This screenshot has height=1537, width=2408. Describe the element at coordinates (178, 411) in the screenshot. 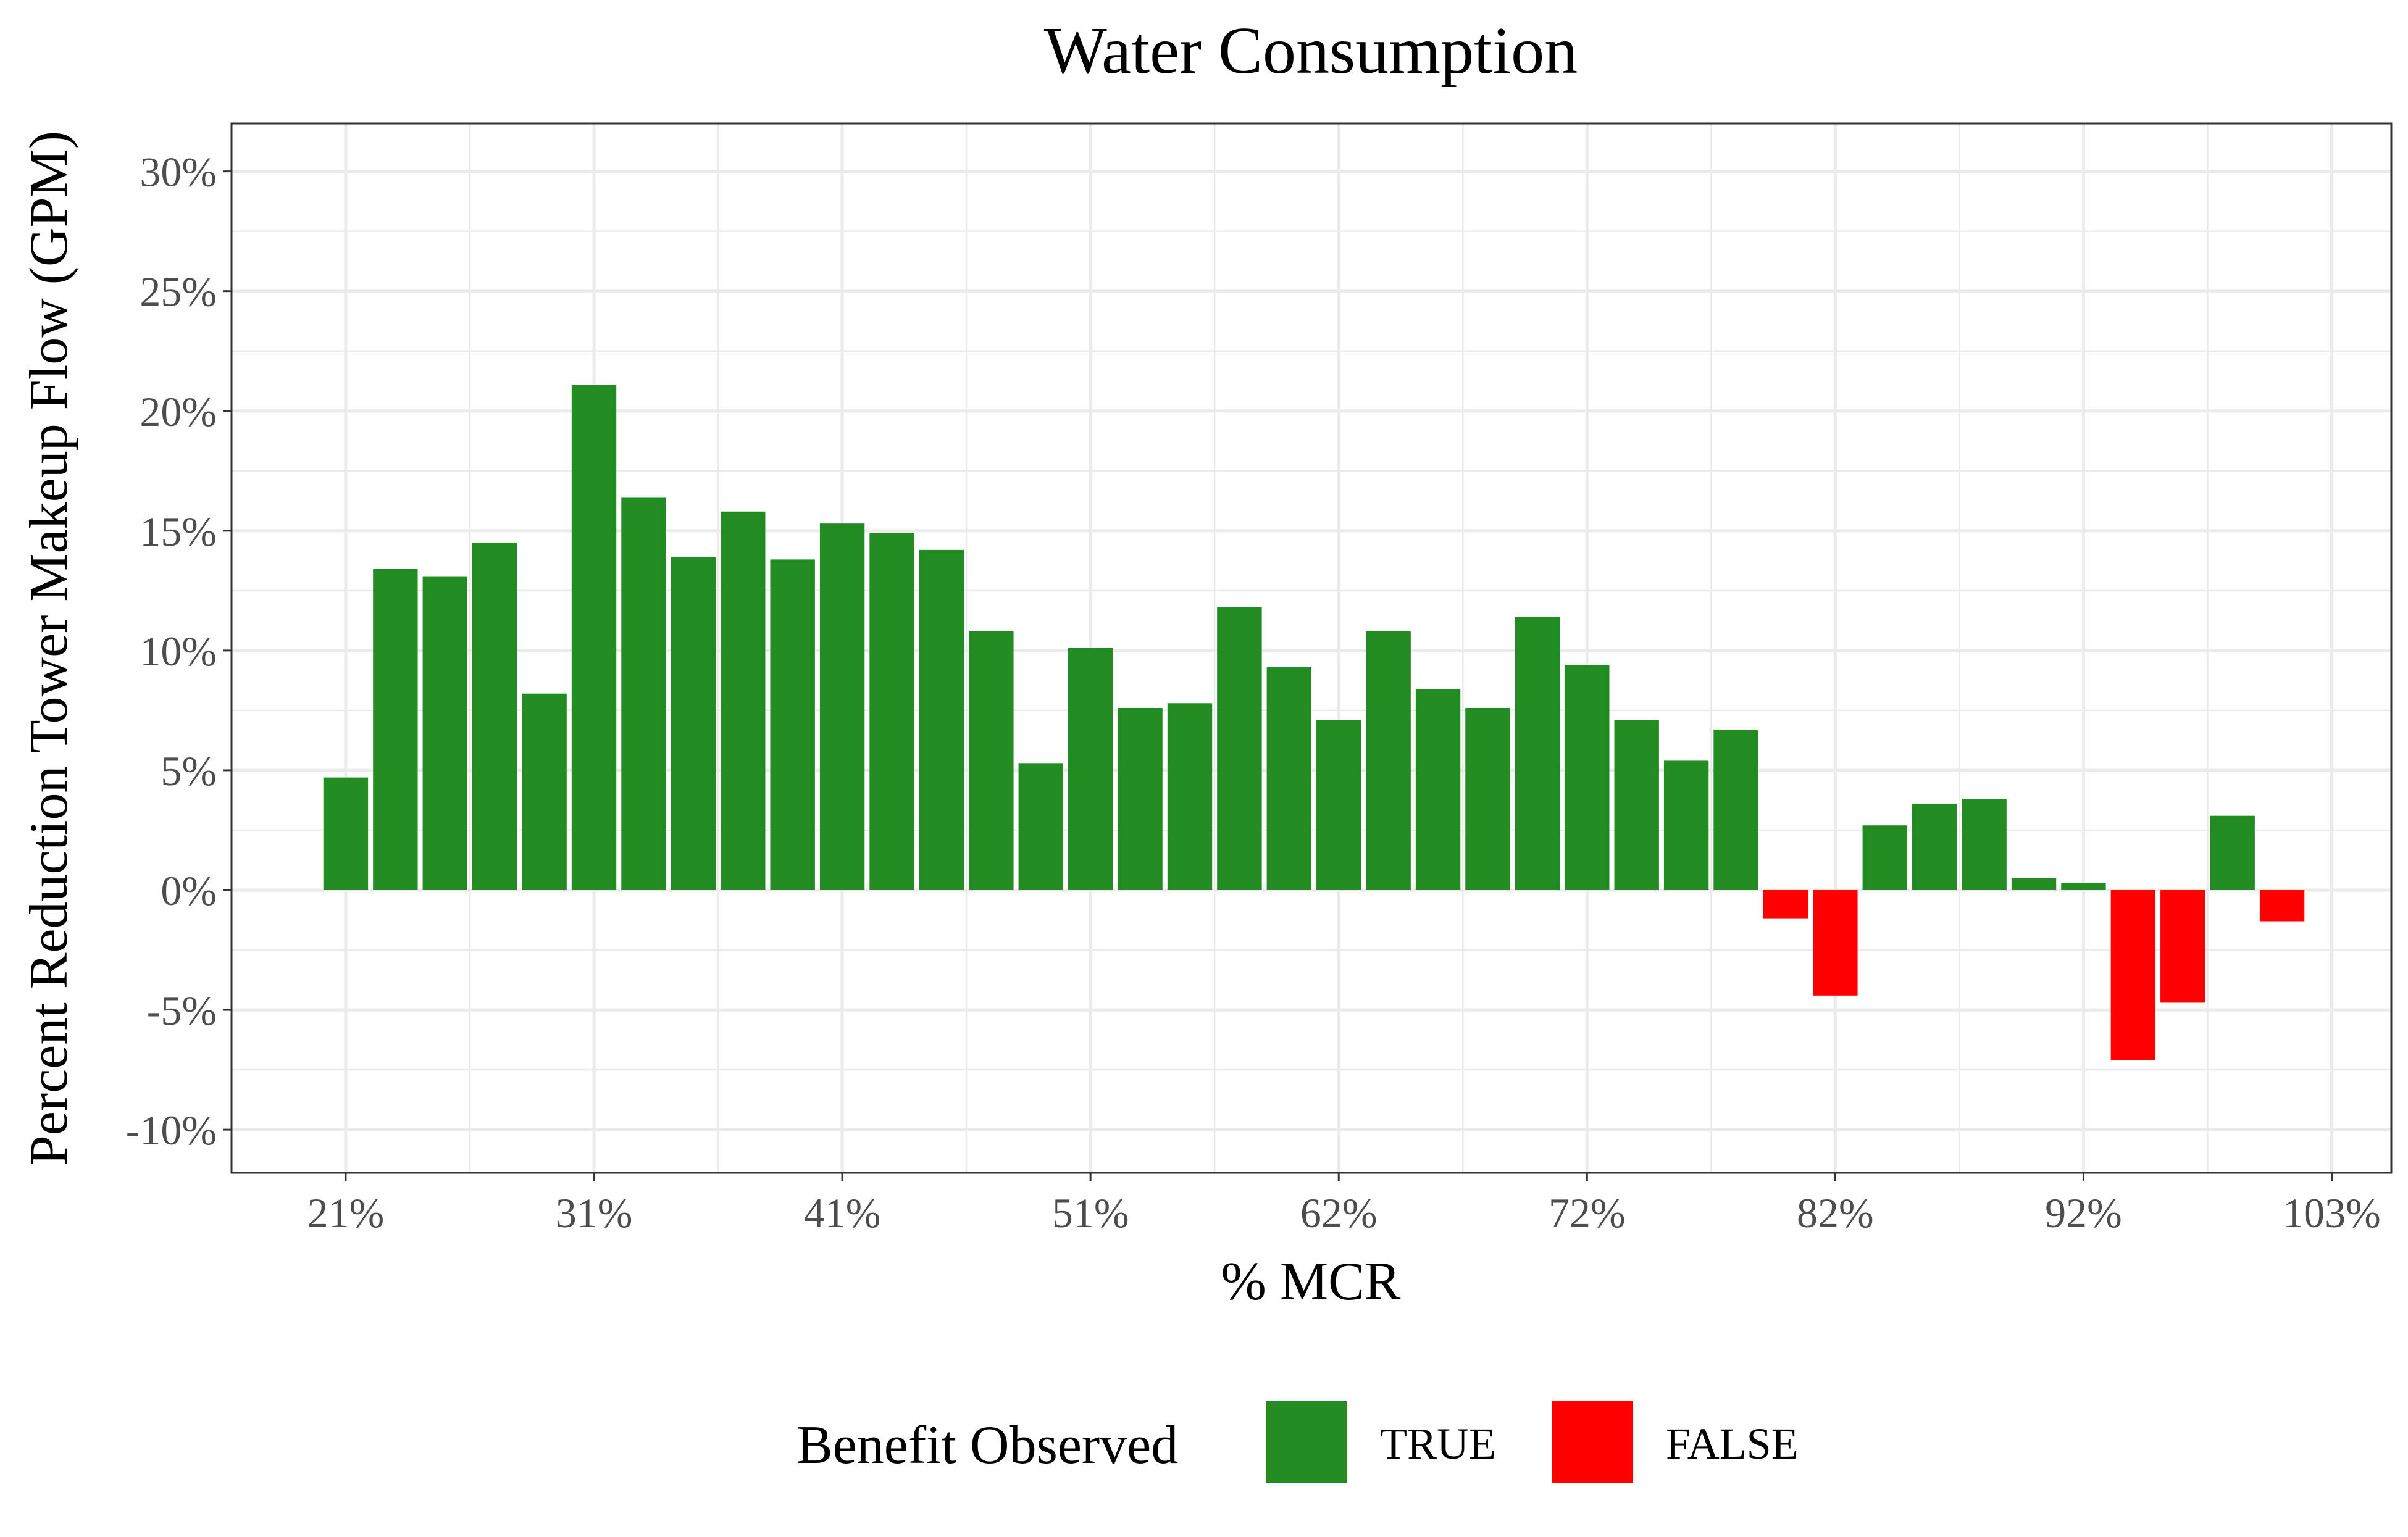

I see `y-tick-label: 20%` at that location.